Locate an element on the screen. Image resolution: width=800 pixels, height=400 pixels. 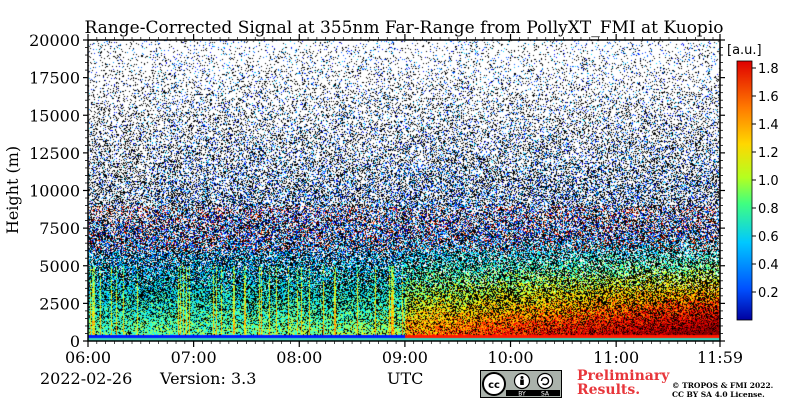
copyright-line-1: © TROPOS & FMI 2022. is located at coordinates (723, 385).